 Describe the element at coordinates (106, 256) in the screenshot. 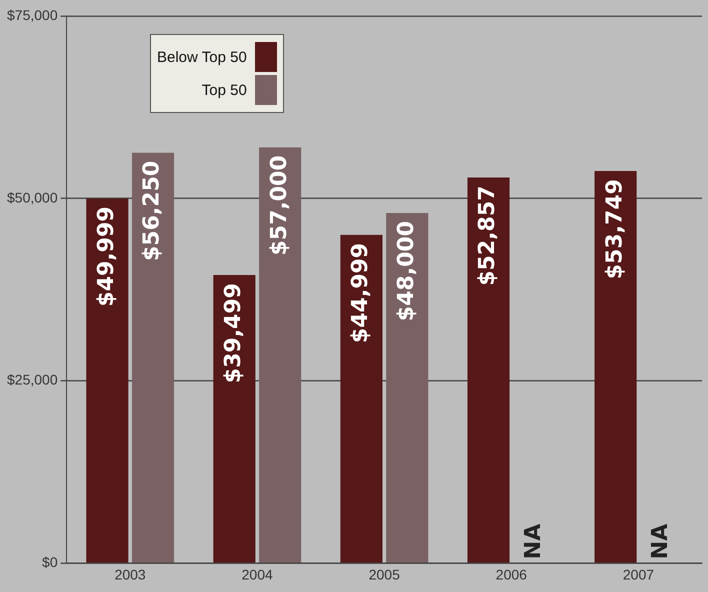

I see `data-label: $49,999` at that location.